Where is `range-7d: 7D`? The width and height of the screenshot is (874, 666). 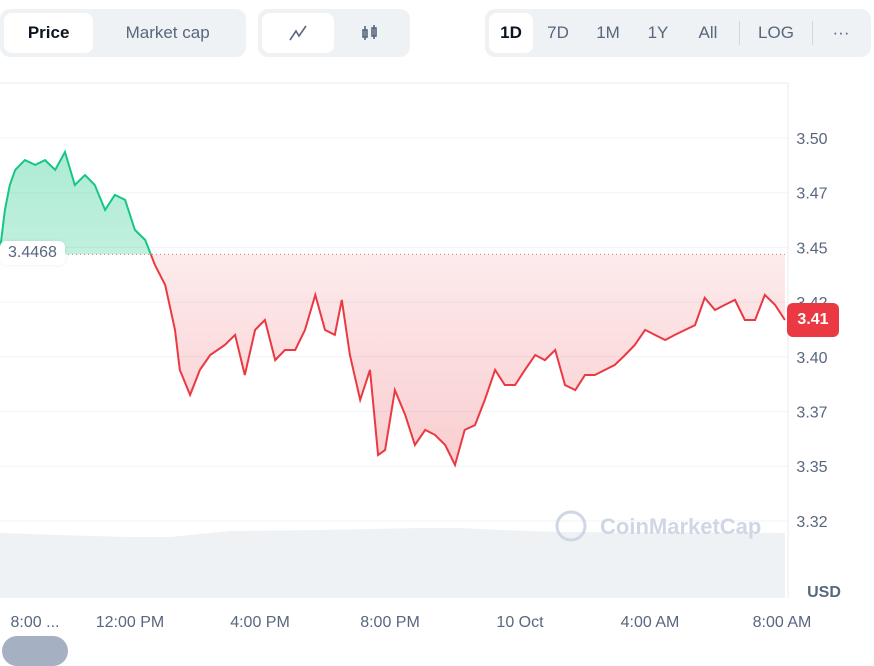 range-7d: 7D is located at coordinates (558, 32).